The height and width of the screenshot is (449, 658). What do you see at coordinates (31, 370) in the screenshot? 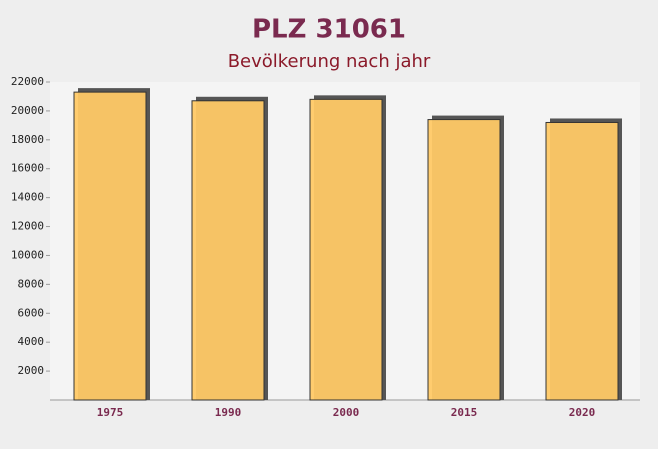
I see `y-tick-label: 2000` at bounding box center [31, 370].